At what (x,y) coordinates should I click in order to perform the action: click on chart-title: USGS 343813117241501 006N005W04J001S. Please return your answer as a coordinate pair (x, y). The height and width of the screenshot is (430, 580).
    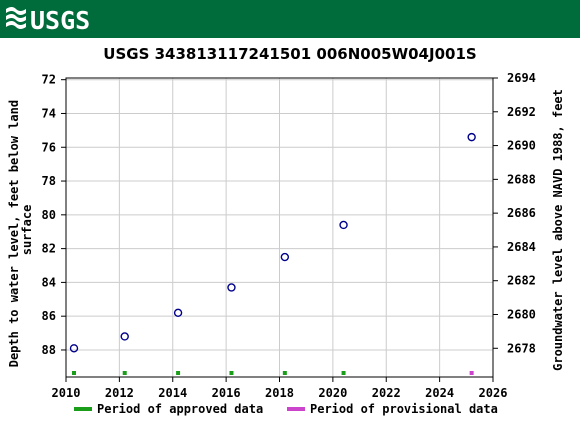
    Looking at the image, I should click on (289, 54).